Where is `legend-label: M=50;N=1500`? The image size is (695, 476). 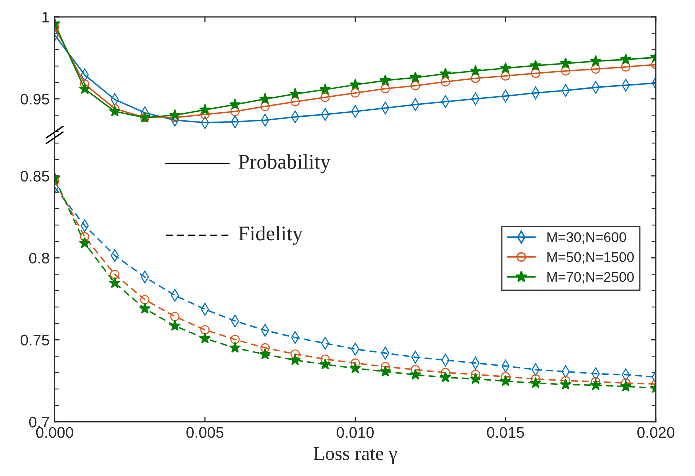 legend-label: M=50;N=1500 is located at coordinates (591, 258).